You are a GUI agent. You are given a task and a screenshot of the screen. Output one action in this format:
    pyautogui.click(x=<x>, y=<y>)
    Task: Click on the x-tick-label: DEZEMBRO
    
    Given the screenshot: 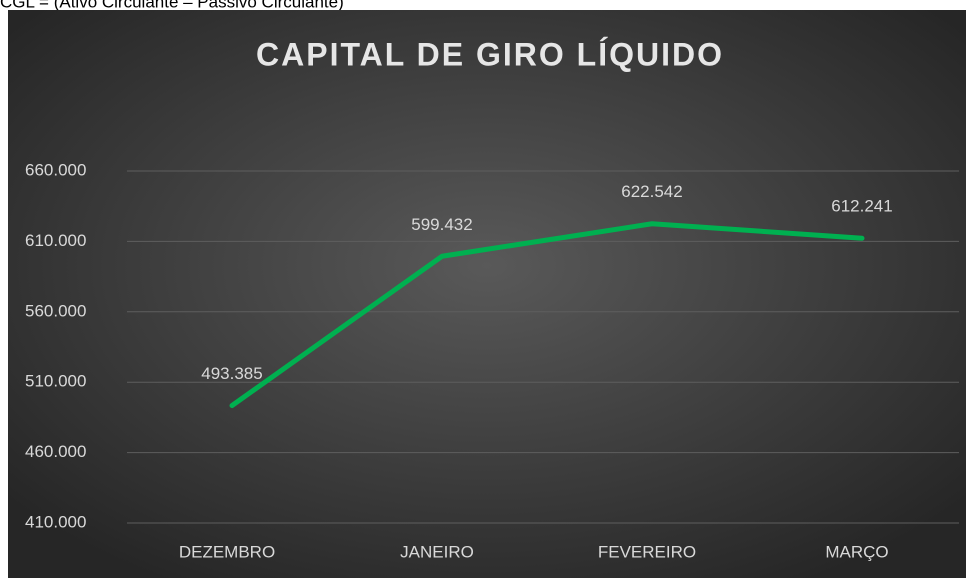 What is the action you would take?
    pyautogui.click(x=227, y=551)
    